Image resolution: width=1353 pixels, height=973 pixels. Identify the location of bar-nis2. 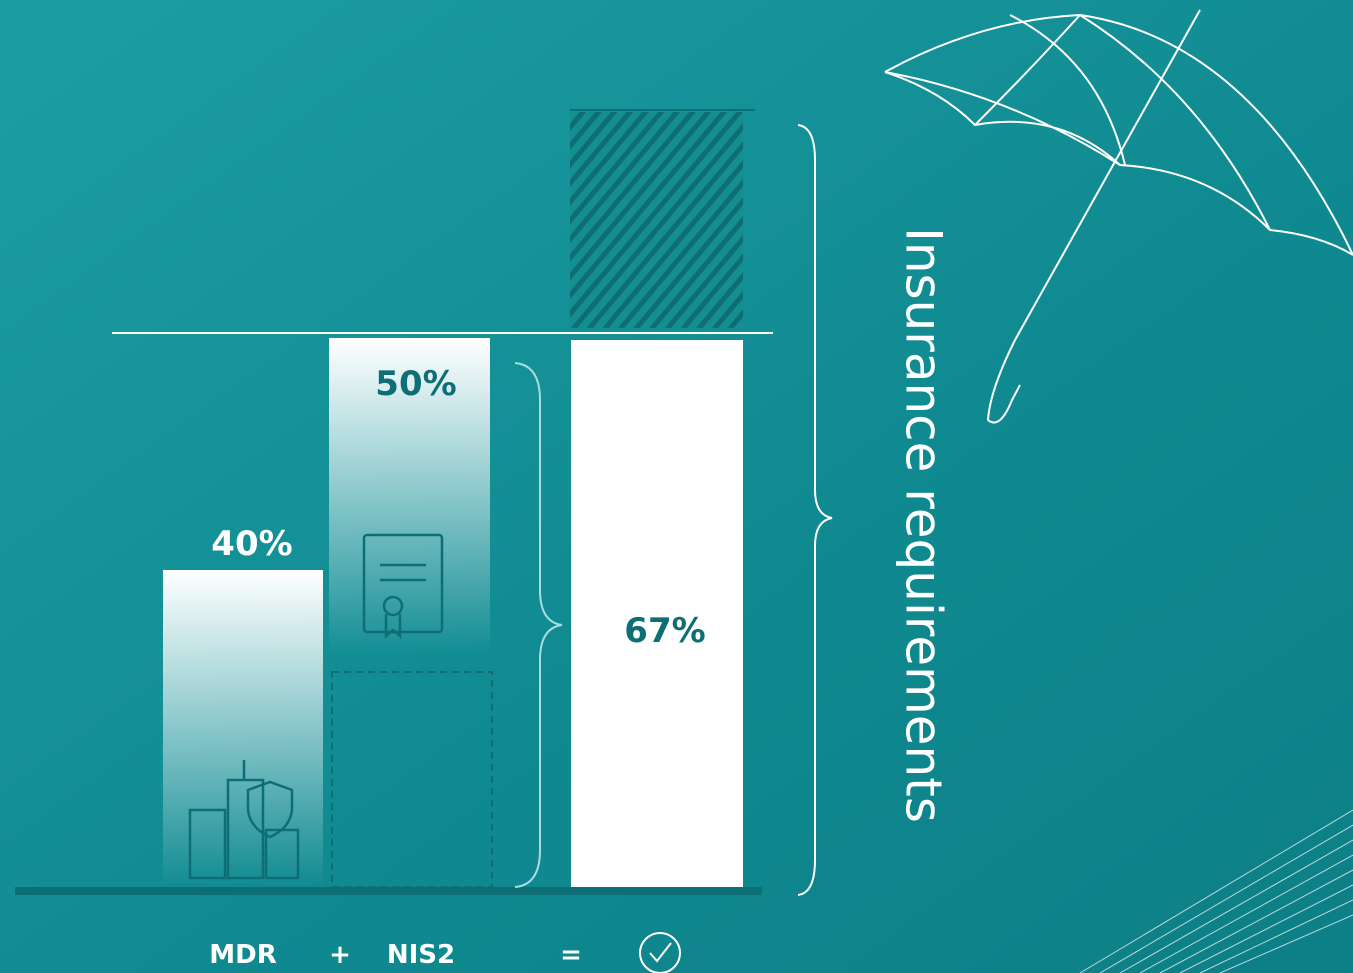
(409, 496).